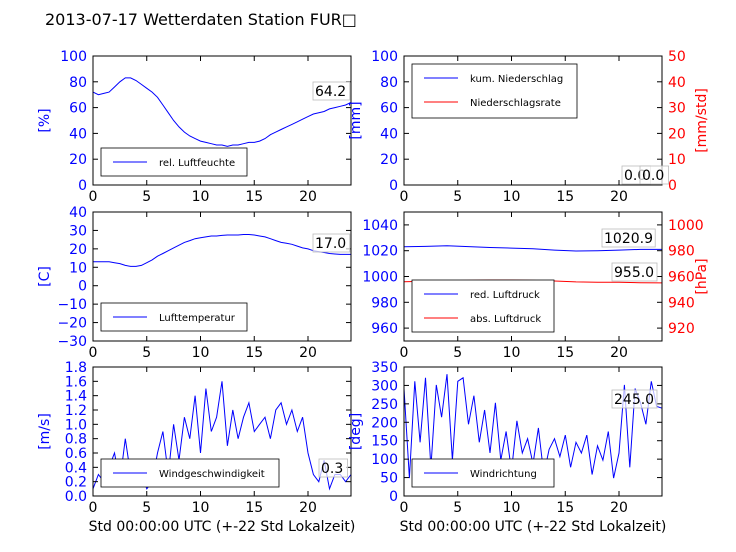 The image size is (736, 552). What do you see at coordinates (76, 454) in the screenshot?
I see `y-tick-label: 0.6` at bounding box center [76, 454].